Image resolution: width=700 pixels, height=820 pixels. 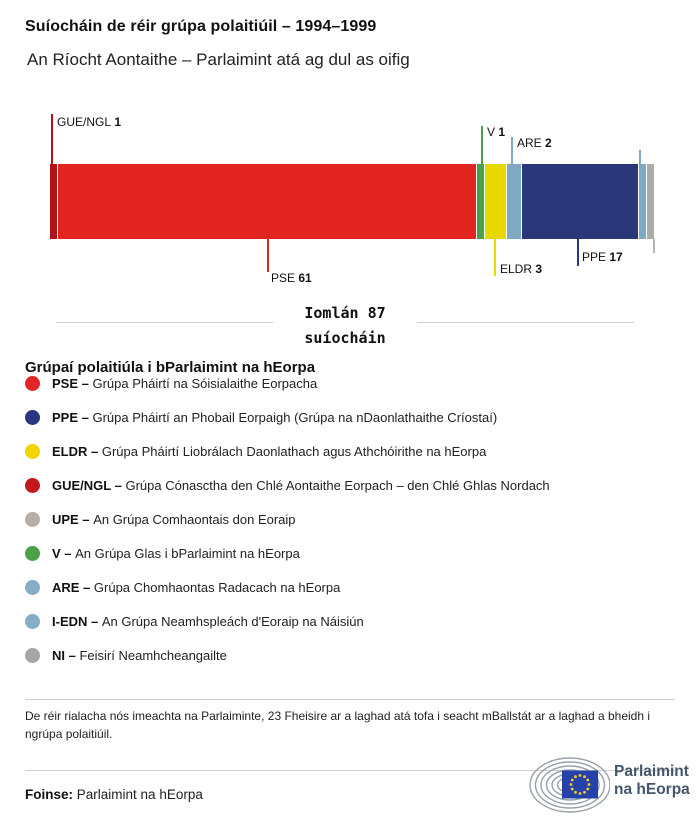 I want to click on legend-desc-are: Grúpa Chomhaontas Radacach na hEorpa, so click(x=217, y=587).